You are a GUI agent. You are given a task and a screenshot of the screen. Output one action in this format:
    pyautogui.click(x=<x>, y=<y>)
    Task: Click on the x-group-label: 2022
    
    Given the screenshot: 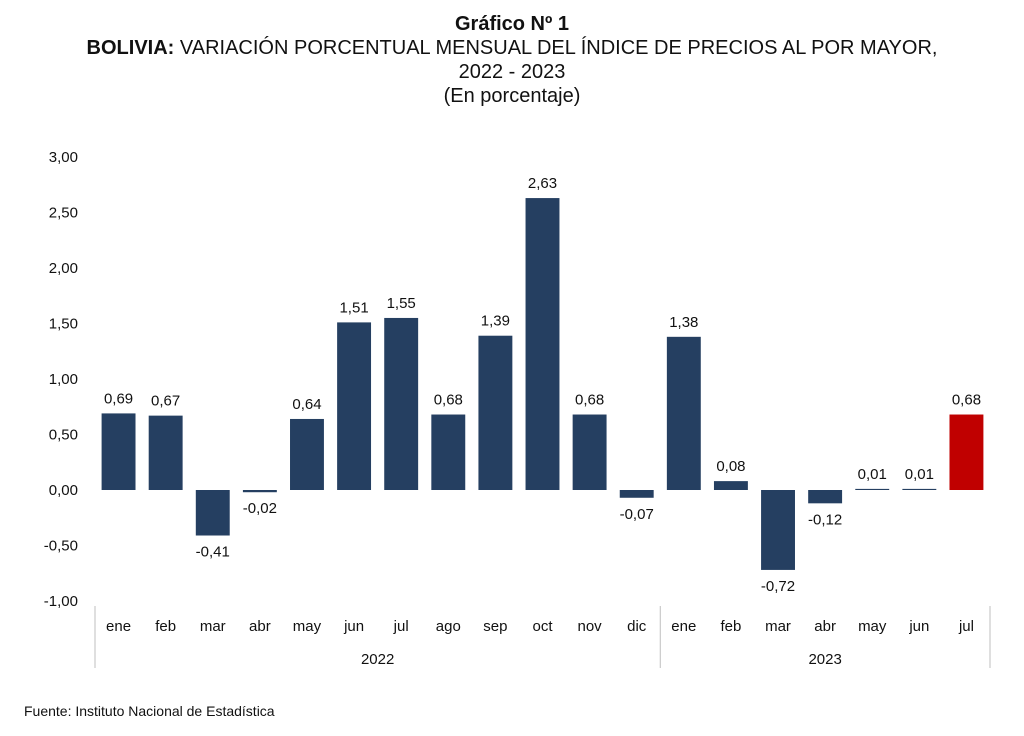 What is the action you would take?
    pyautogui.click(x=377, y=659)
    